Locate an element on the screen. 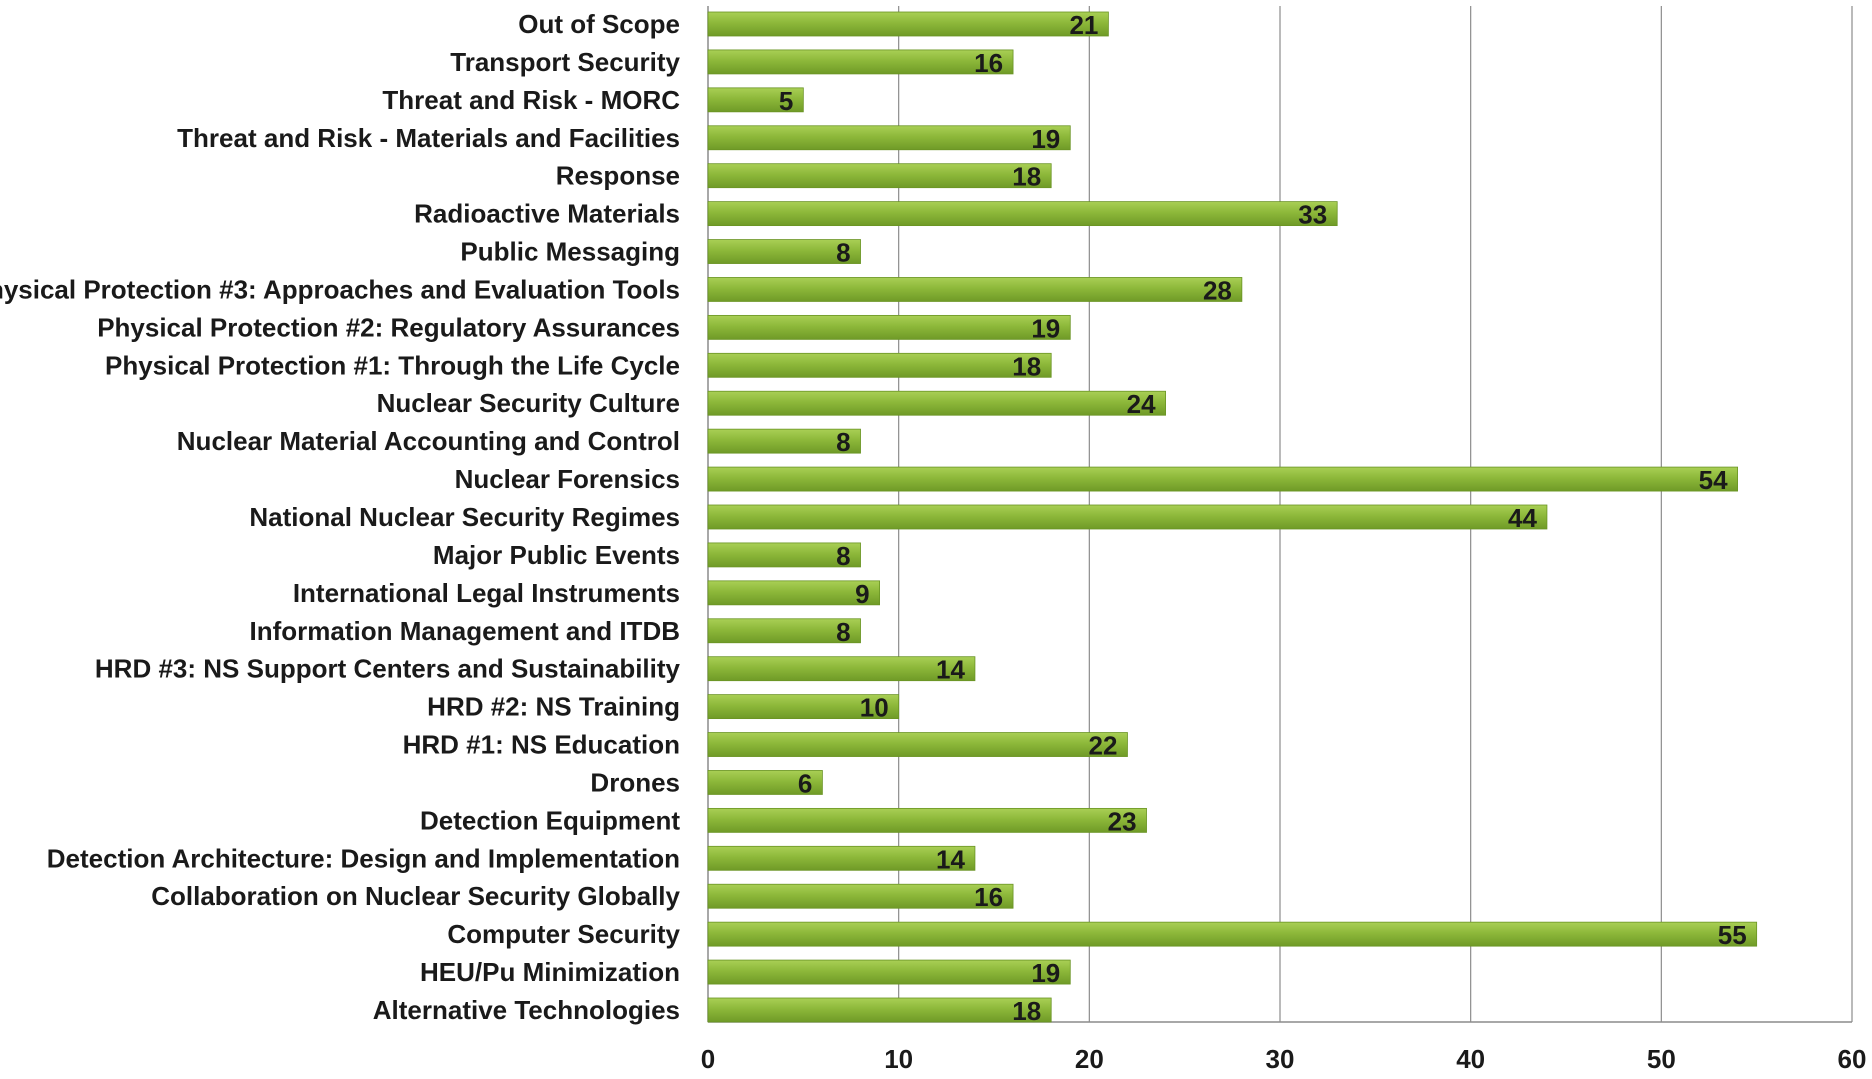 The width and height of the screenshot is (1872, 1079). value-label: 24 is located at coordinates (1141, 404).